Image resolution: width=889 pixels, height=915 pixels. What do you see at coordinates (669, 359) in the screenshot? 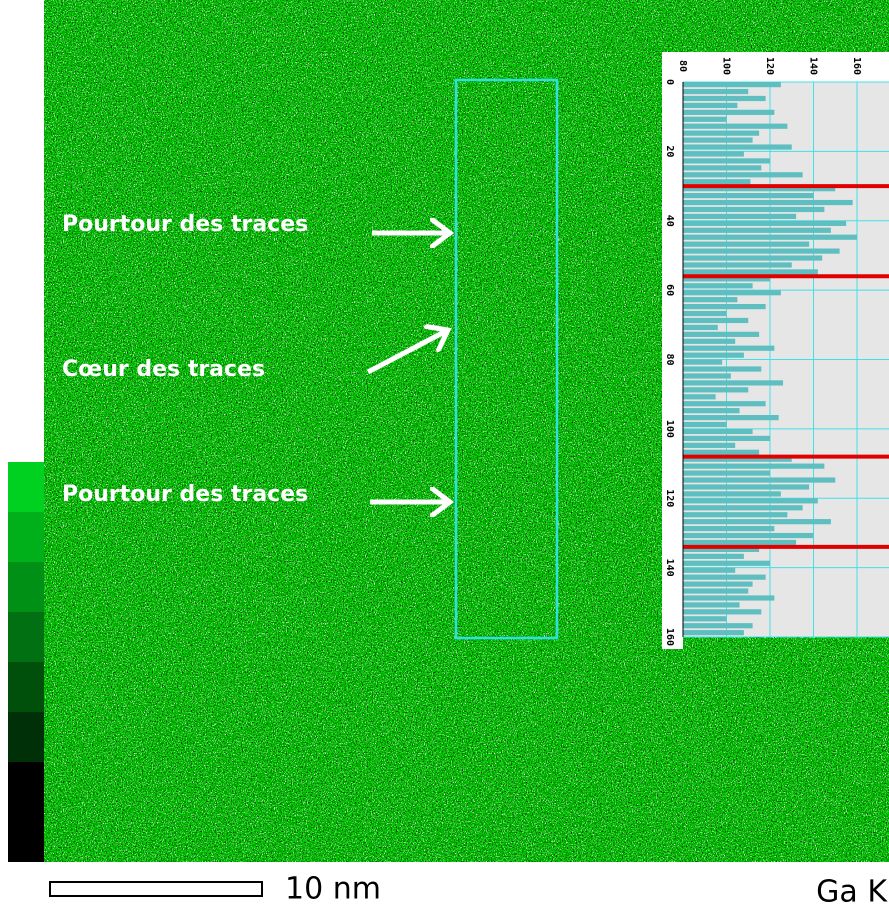
I see `position-tick-label: 80` at bounding box center [669, 359].